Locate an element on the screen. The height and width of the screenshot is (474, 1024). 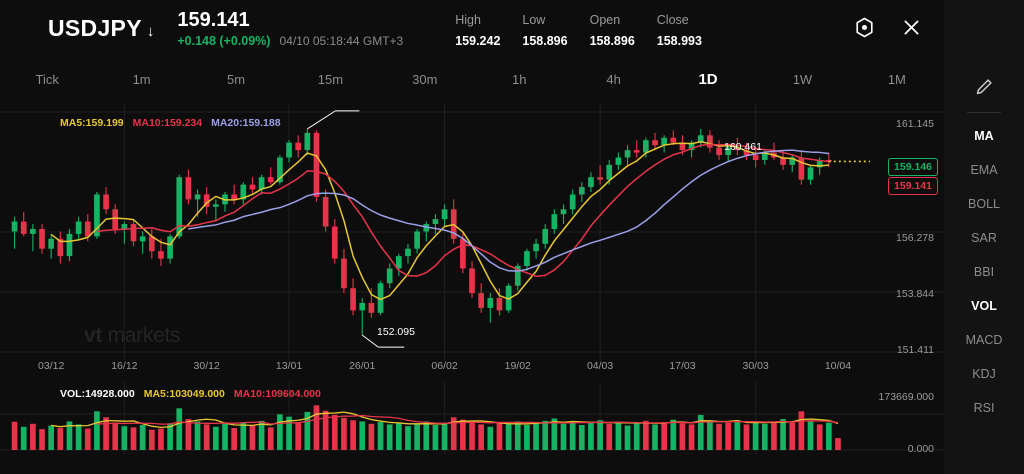
ohlc-low: Low 158.896 is located at coordinates (544, 28).